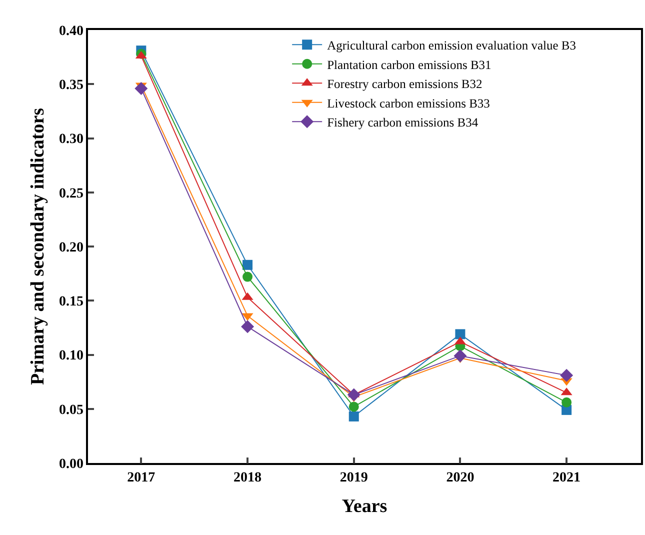 This screenshot has width=645, height=535. Describe the element at coordinates (71, 140) in the screenshot. I see `y-tick-label: 0.30` at that location.